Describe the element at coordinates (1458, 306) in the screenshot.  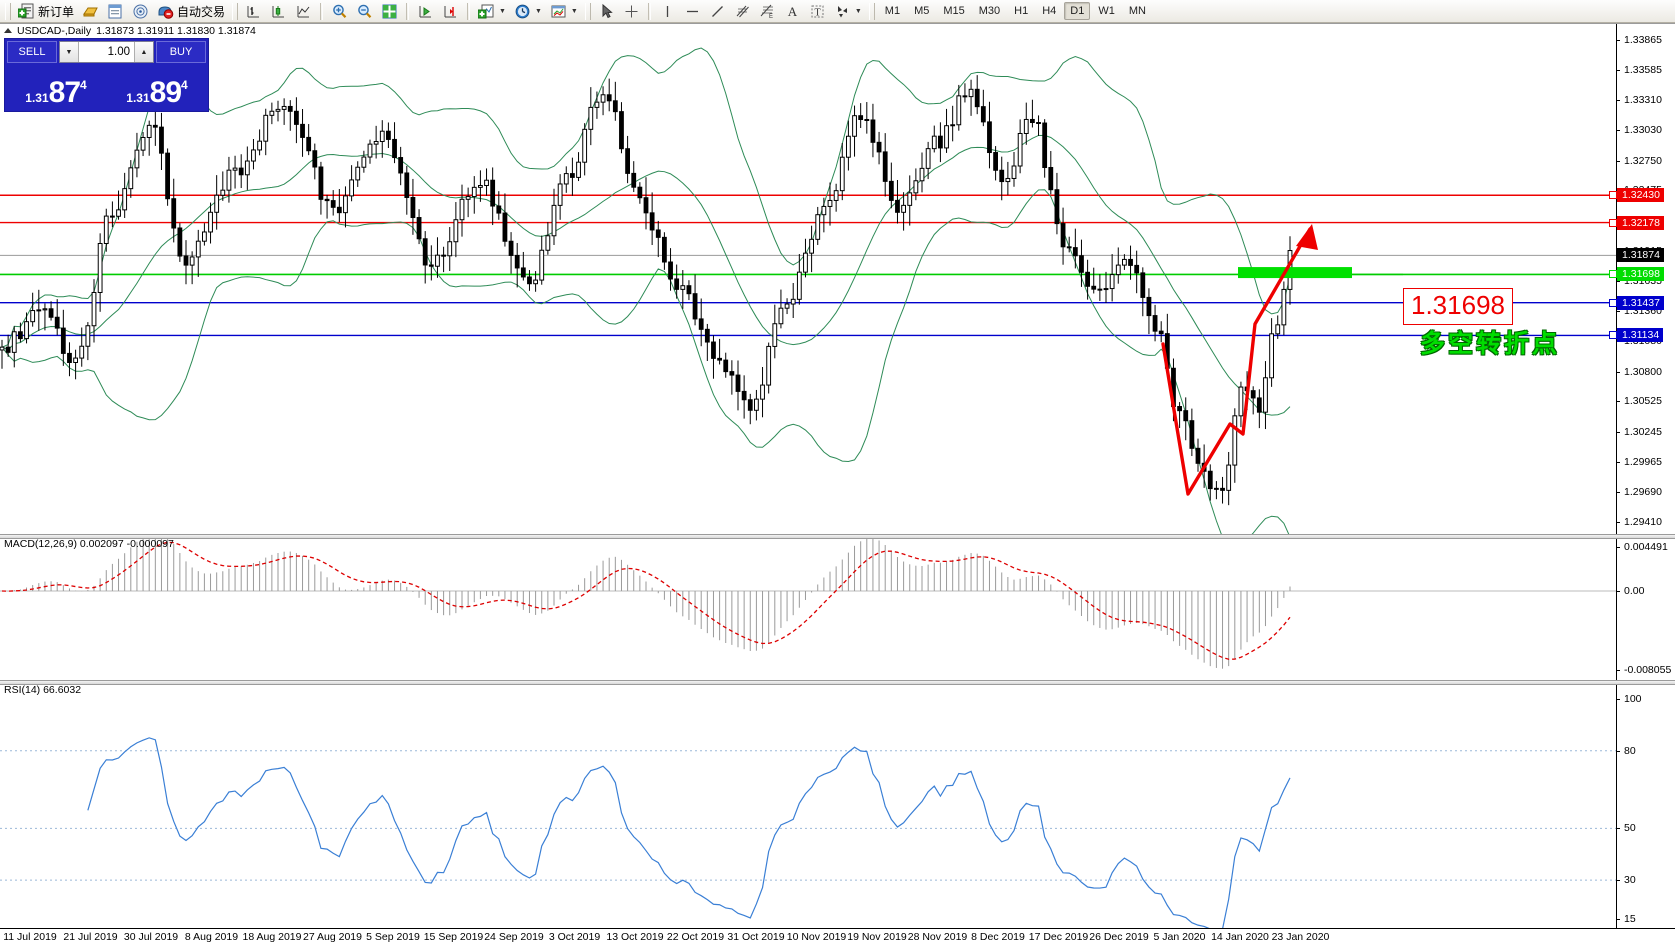
I see `price-callout-annotation: 1.31698` at that location.